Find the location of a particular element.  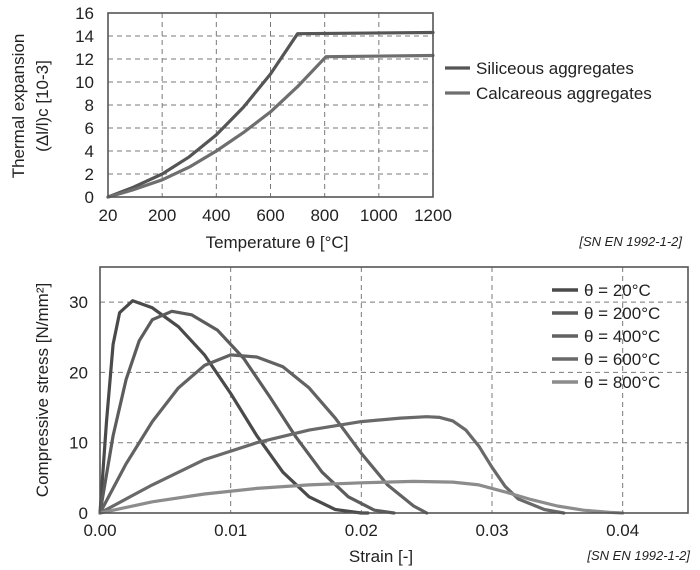

top-x-tick-label: 800 is located at coordinates (324, 215).